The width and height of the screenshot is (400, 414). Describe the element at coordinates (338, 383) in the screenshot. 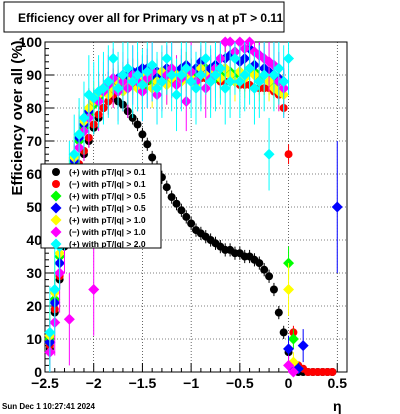

I see `x-tick-label: 0.5` at that location.